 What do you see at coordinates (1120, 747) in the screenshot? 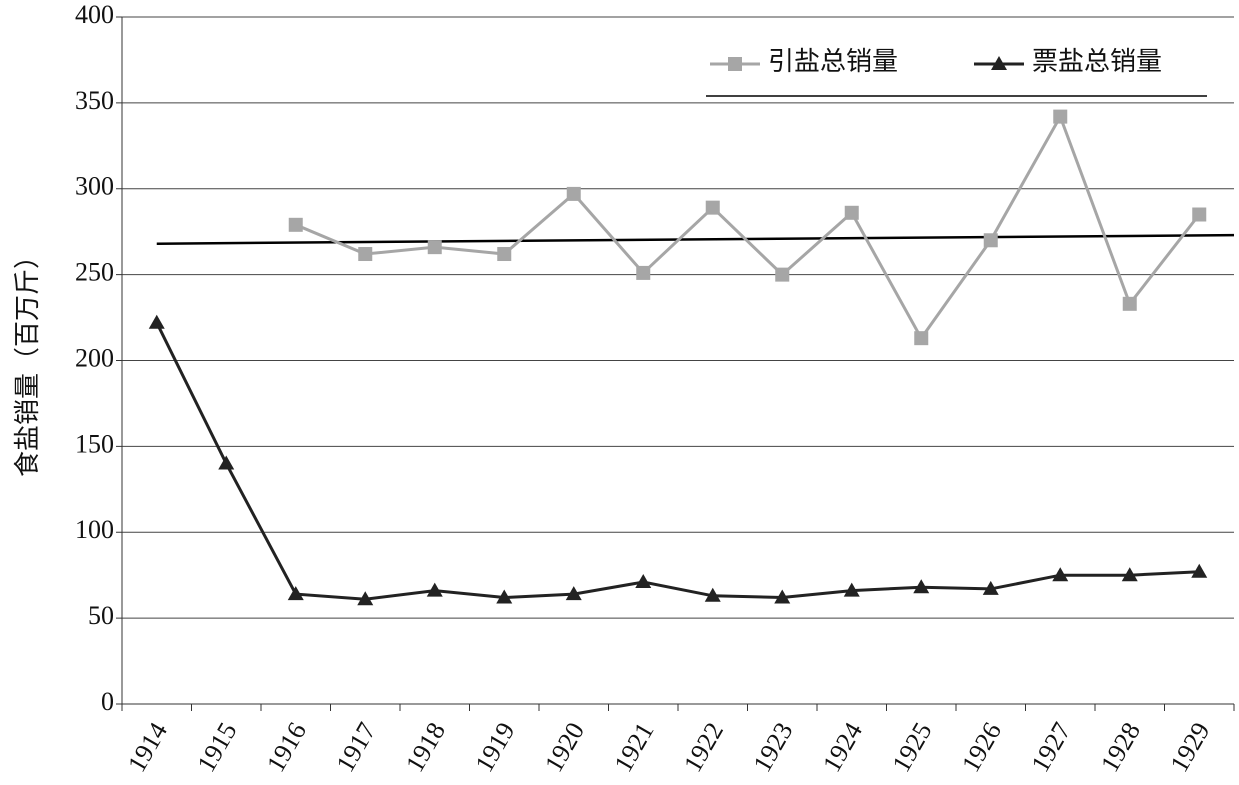
I see `x-tick-label: 1928` at bounding box center [1120, 747].